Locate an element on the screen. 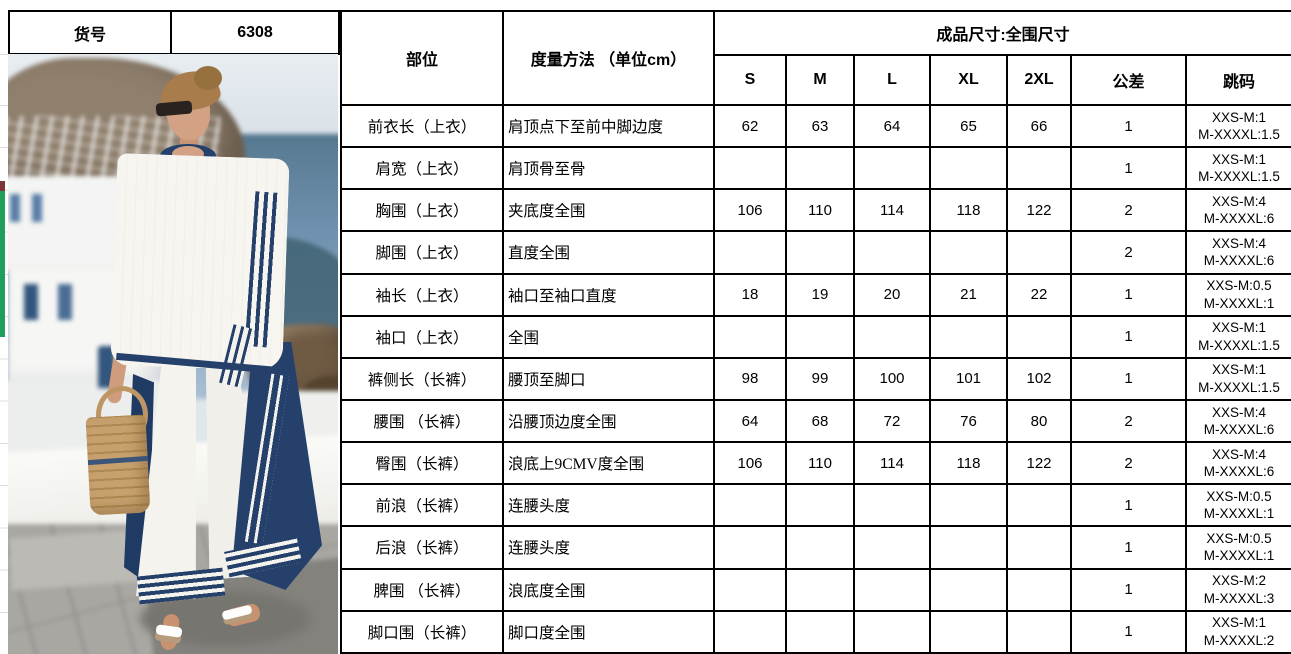 This screenshot has width=1291, height=654. size-value-2xl: 22 is located at coordinates (1039, 294).